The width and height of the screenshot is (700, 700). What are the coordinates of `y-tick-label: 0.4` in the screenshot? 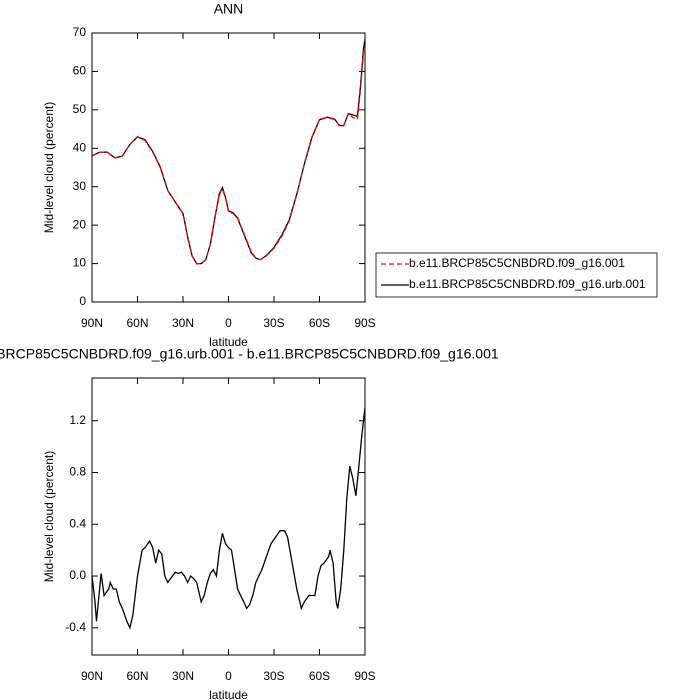 It's located at (77, 523).